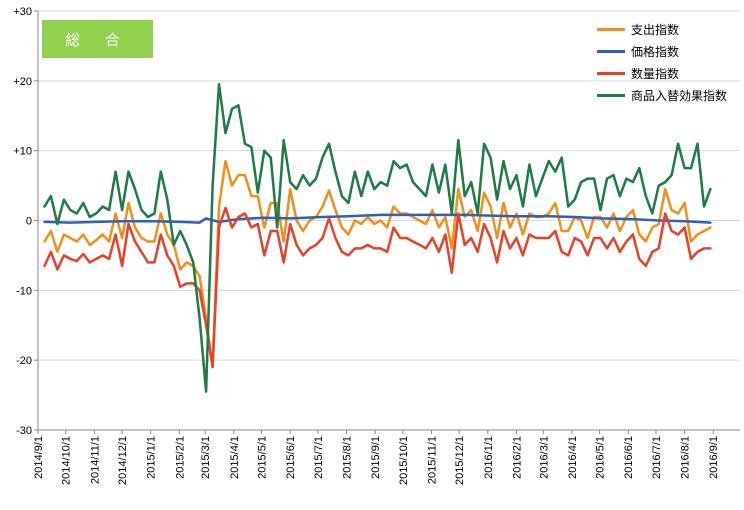 The height and width of the screenshot is (510, 744). I want to click on x-tick-label-18: 2016/3/1, so click(544, 457).